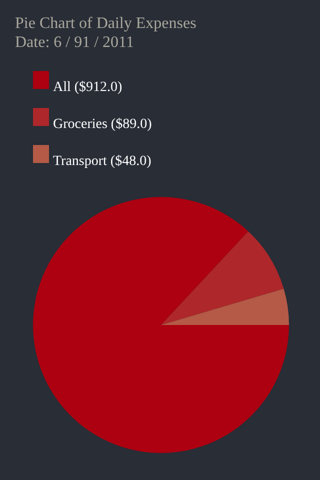 The height and width of the screenshot is (480, 320). What do you see at coordinates (102, 161) in the screenshot?
I see `legend-label: Transport ($48.0)` at bounding box center [102, 161].